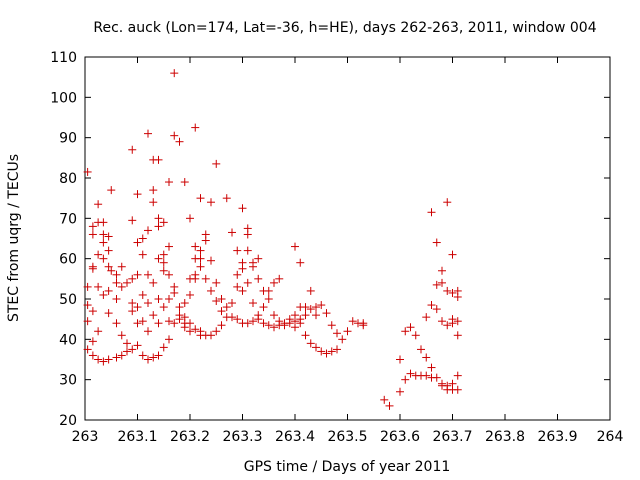 This screenshot has width=640, height=480. What do you see at coordinates (68, 381) in the screenshot?
I see `y-tick-label: 30` at bounding box center [68, 381].